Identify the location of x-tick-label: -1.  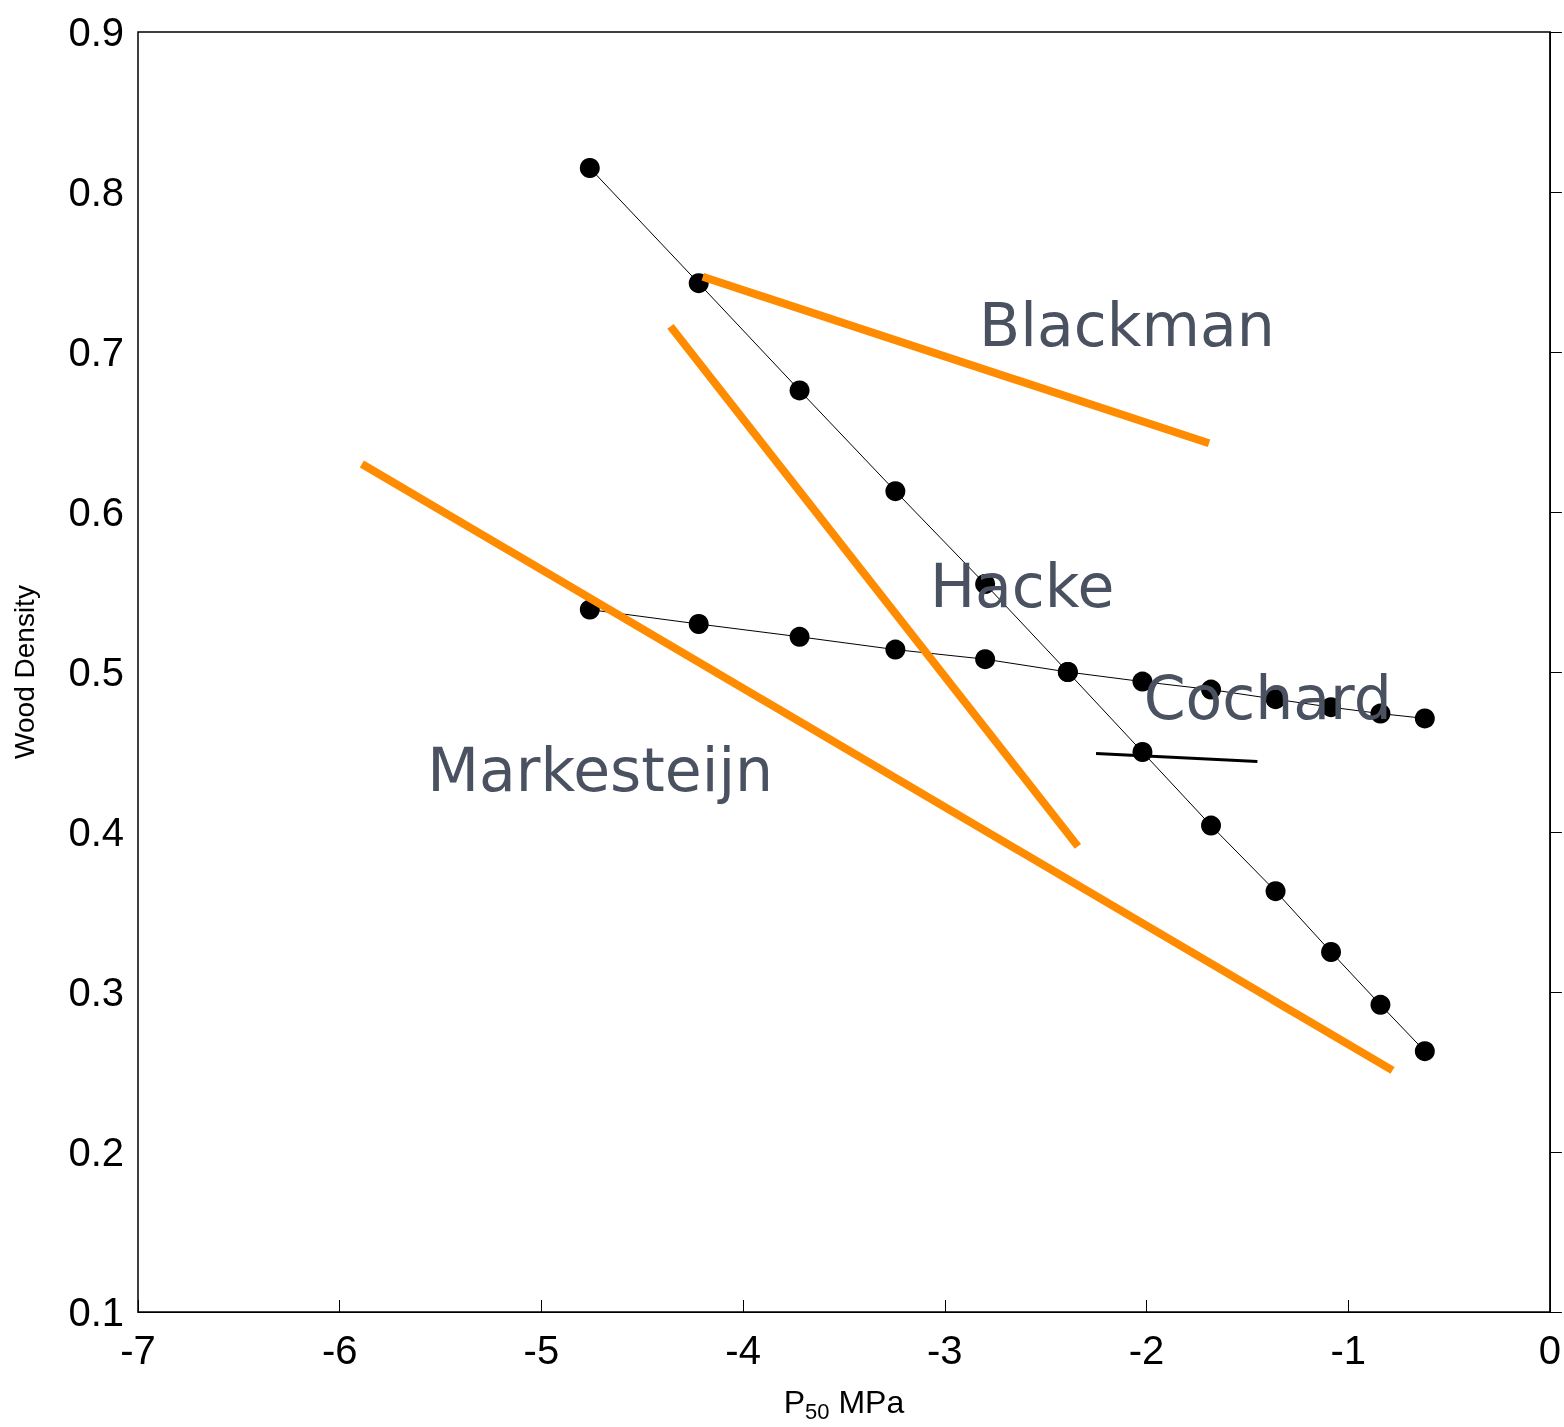
(1348, 1350).